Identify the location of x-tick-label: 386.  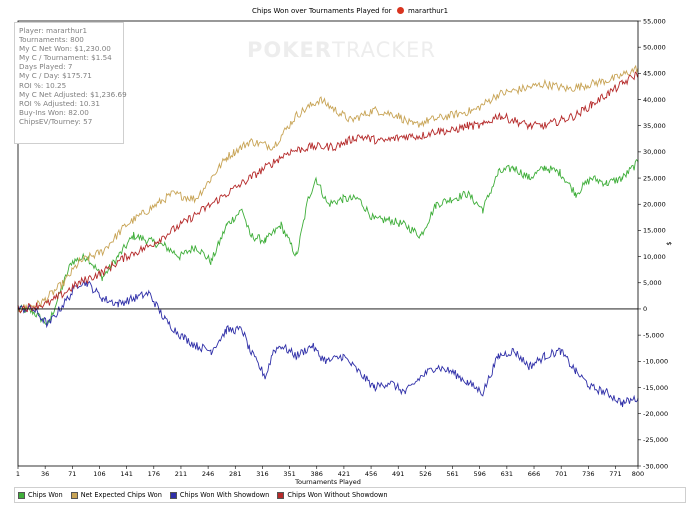
(317, 474).